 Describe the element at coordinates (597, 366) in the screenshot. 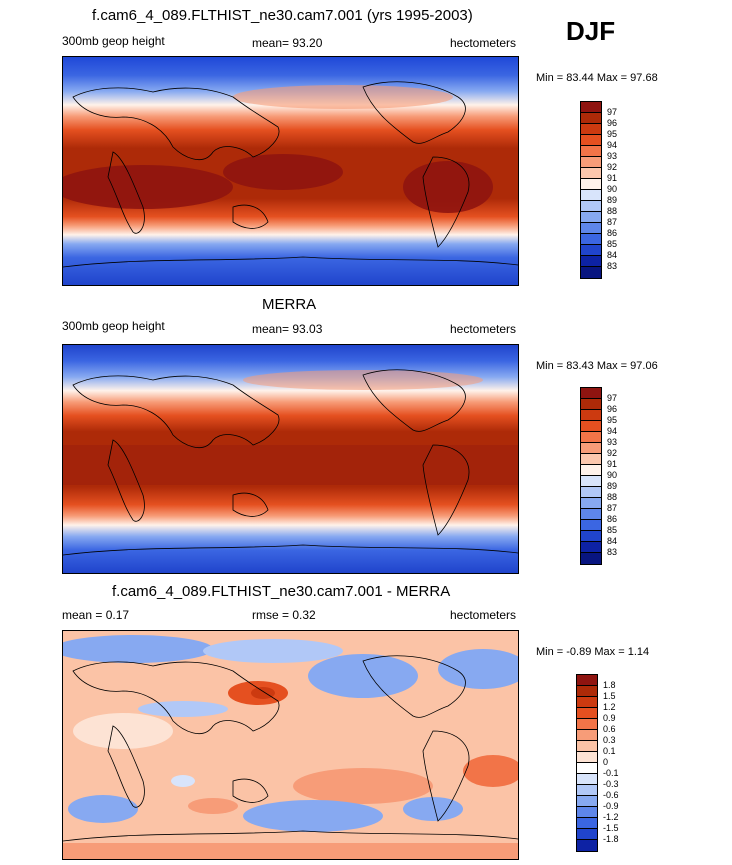

I see `min-max-label: Min = 83.43 Max = 97.06` at that location.